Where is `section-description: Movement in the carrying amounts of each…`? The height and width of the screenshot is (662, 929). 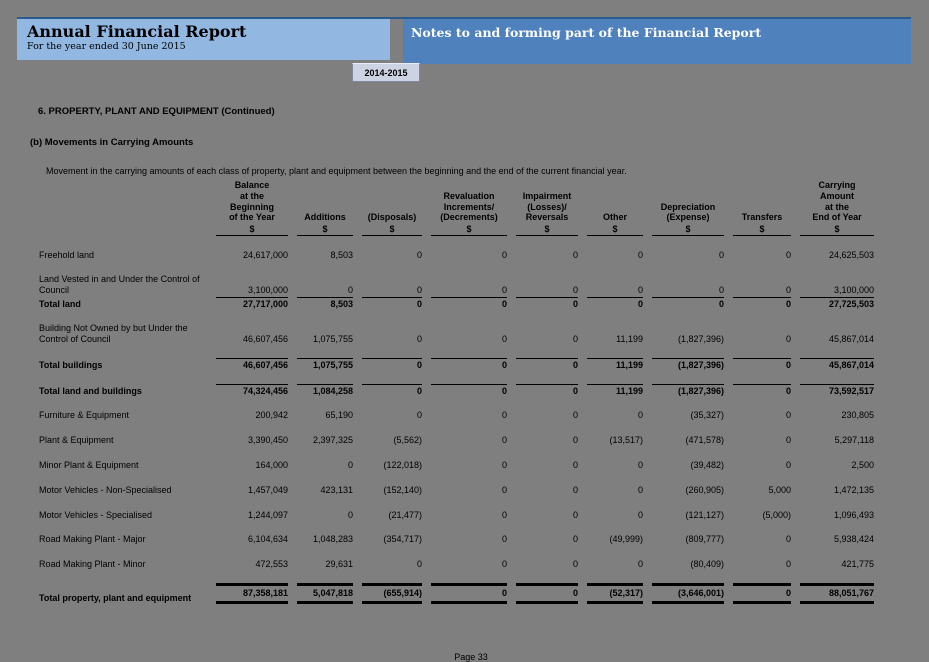
section-description: Movement in the carrying amounts of each… is located at coordinates (336, 171).